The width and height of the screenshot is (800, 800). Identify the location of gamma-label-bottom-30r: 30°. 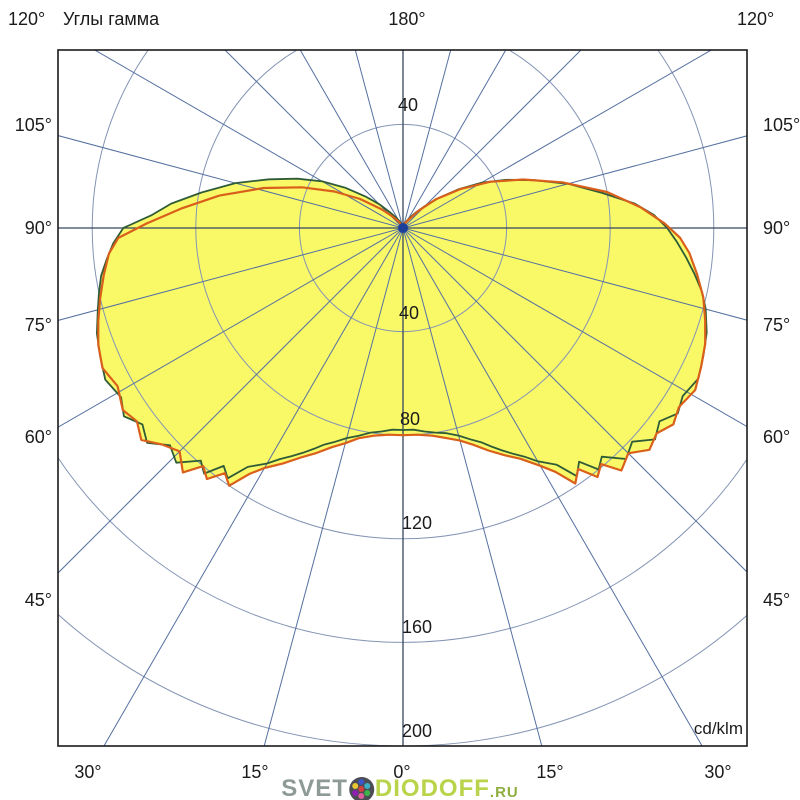
(718, 772).